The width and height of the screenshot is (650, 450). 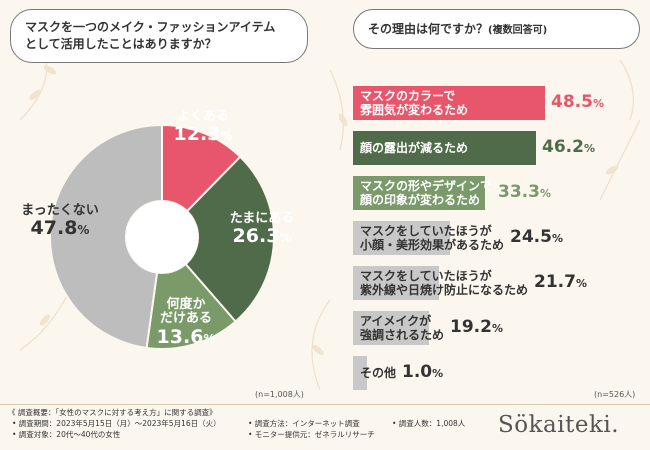 I want to click on pie-label-mattakunai: まったくない 47.8%, so click(x=60, y=221).